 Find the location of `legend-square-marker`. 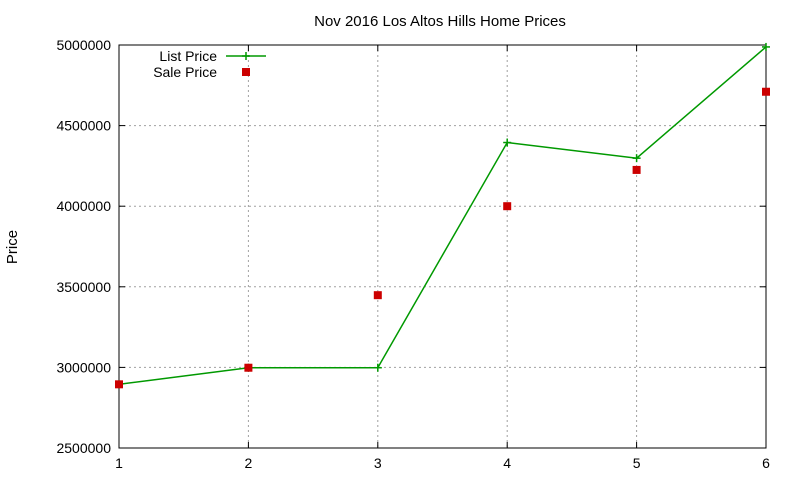

legend-square-marker is located at coordinates (246, 72).